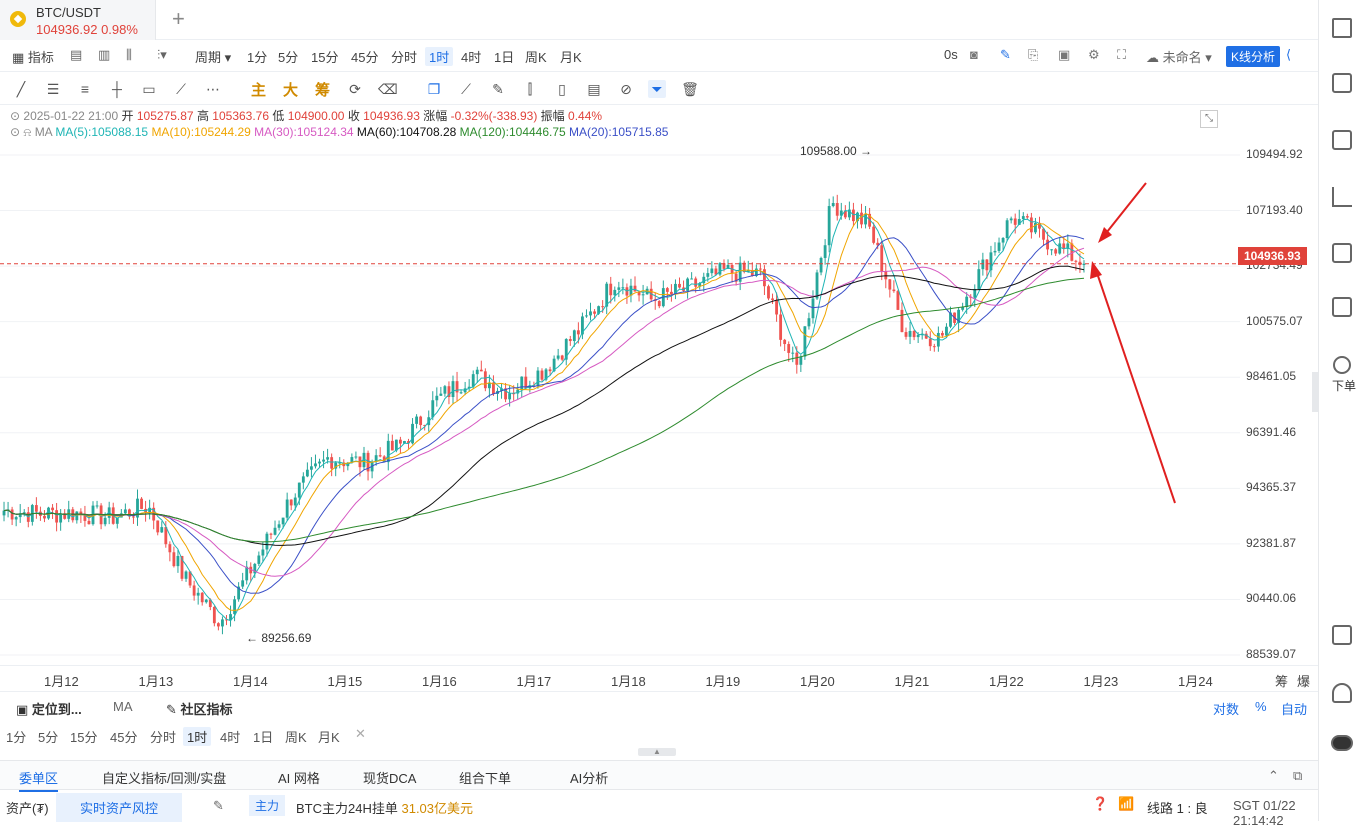  I want to click on fullscreen-icon: ⛶, so click(1122, 54).